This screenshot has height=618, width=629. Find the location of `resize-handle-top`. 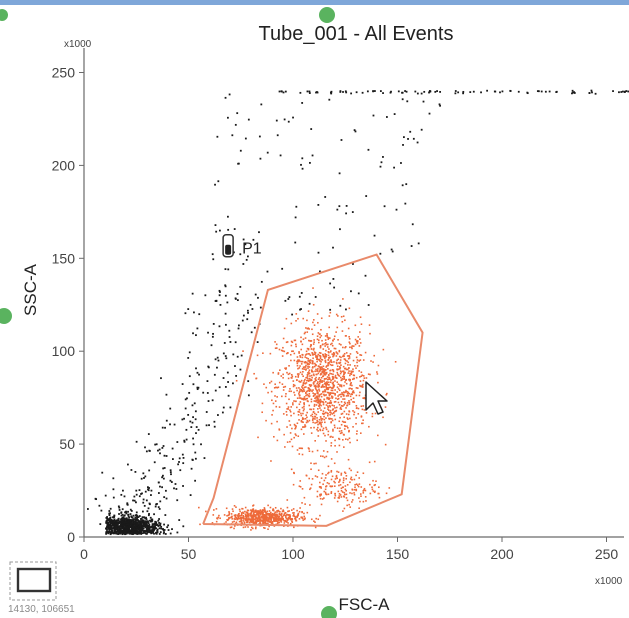

resize-handle-top is located at coordinates (327, 15).